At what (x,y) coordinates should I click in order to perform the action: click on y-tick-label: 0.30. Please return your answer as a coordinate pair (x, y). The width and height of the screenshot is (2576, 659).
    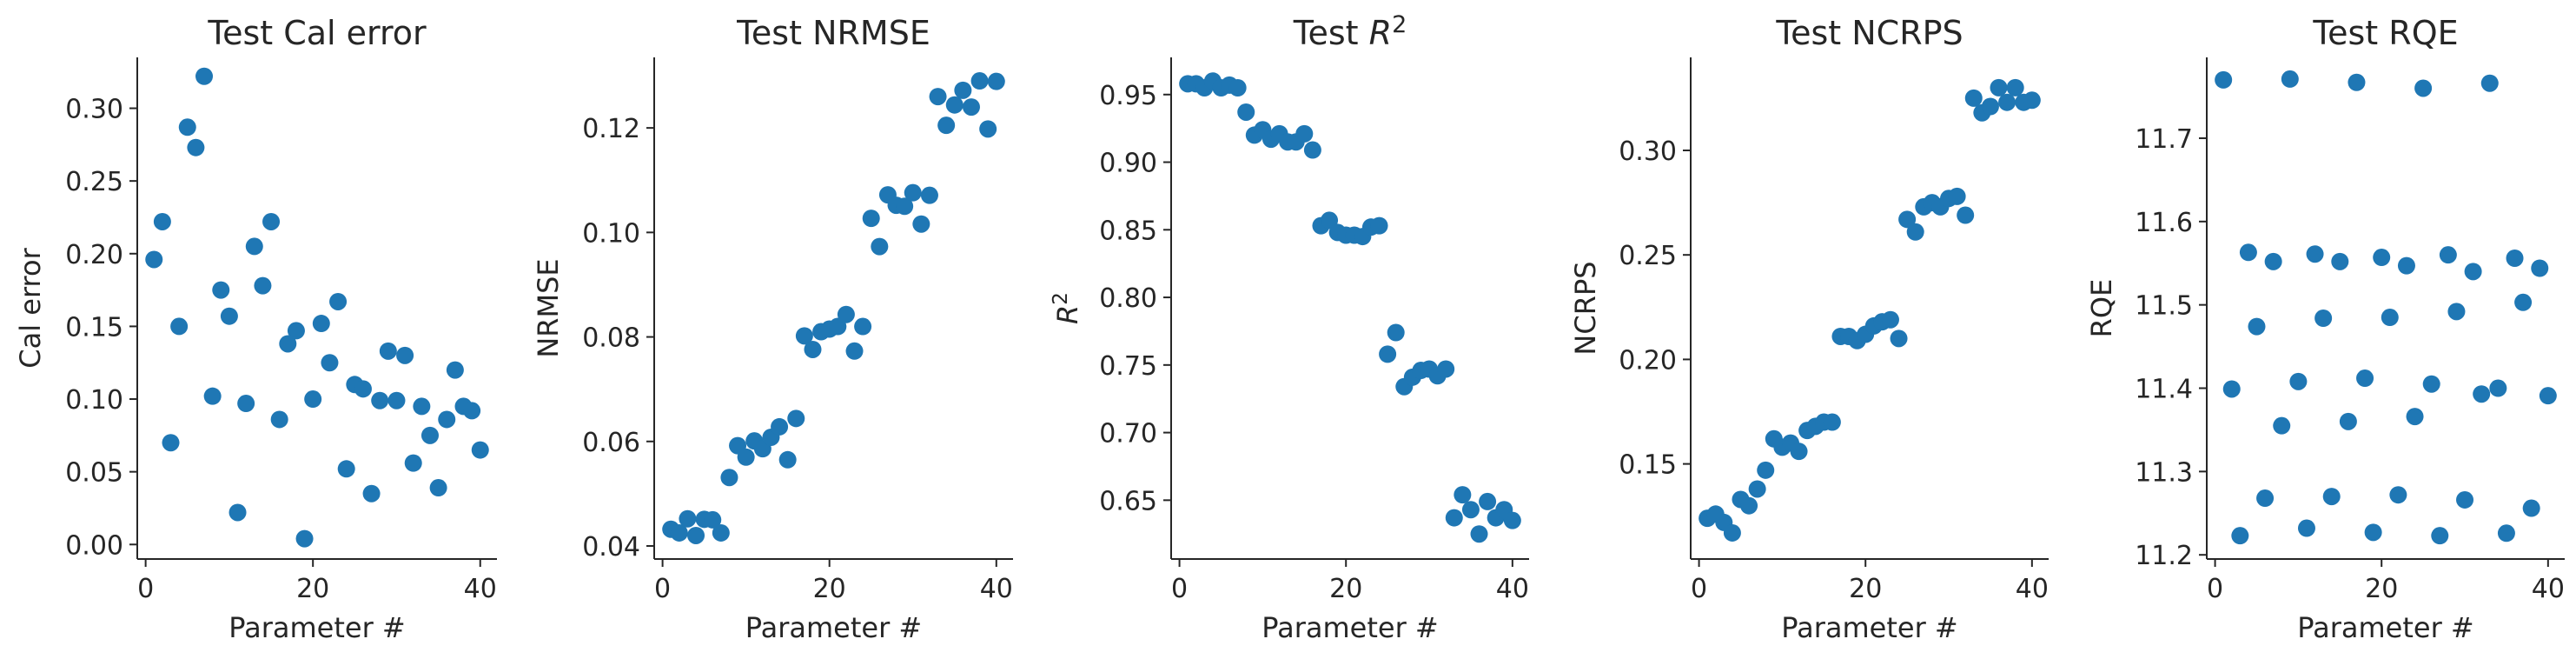
    Looking at the image, I should click on (1648, 151).